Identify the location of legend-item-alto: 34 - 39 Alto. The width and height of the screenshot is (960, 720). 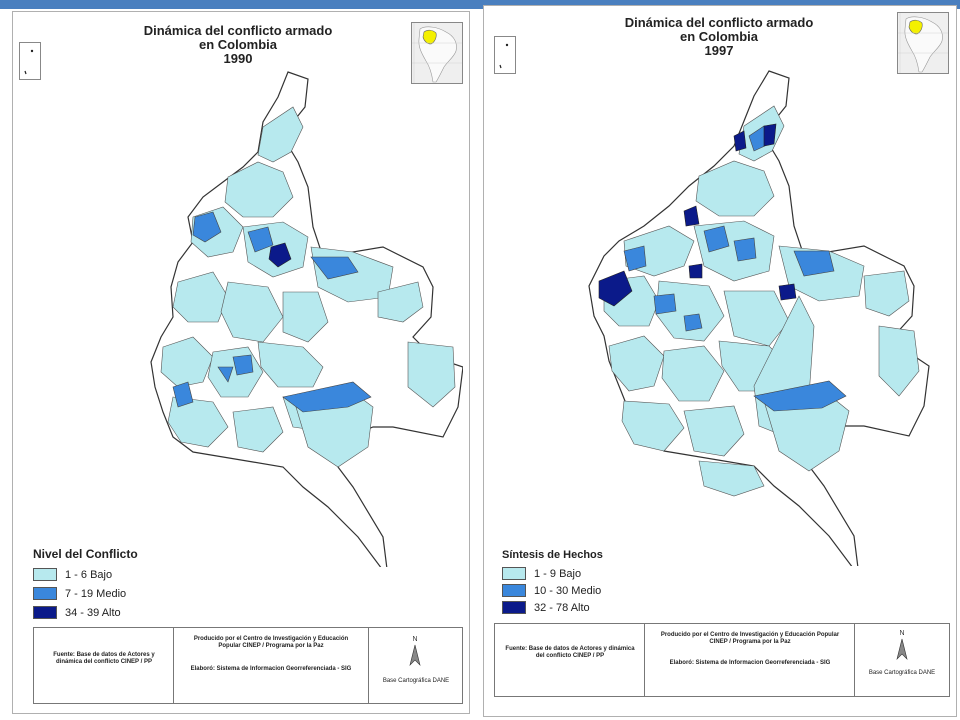
(85, 612).